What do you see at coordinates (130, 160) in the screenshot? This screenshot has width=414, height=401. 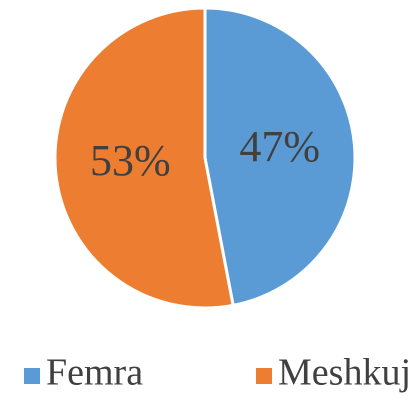 I see `data-label: 53%` at bounding box center [130, 160].